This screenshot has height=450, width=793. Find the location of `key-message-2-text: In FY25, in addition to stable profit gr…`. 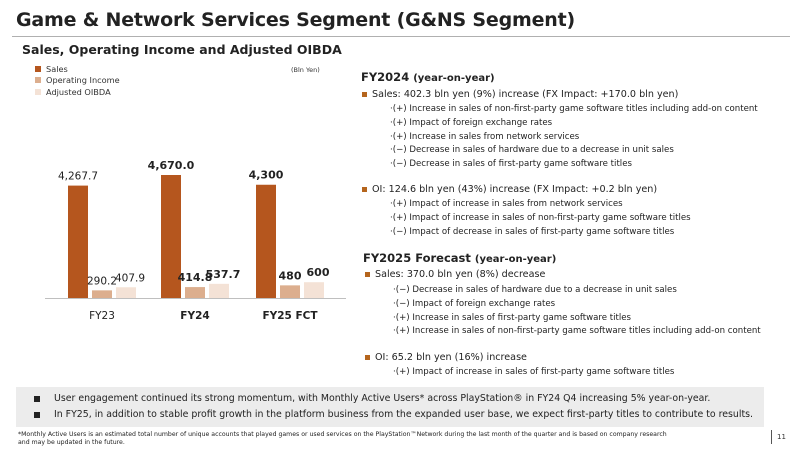

key-message-2-text: In FY25, in addition to stable profit gr… is located at coordinates (403, 414).